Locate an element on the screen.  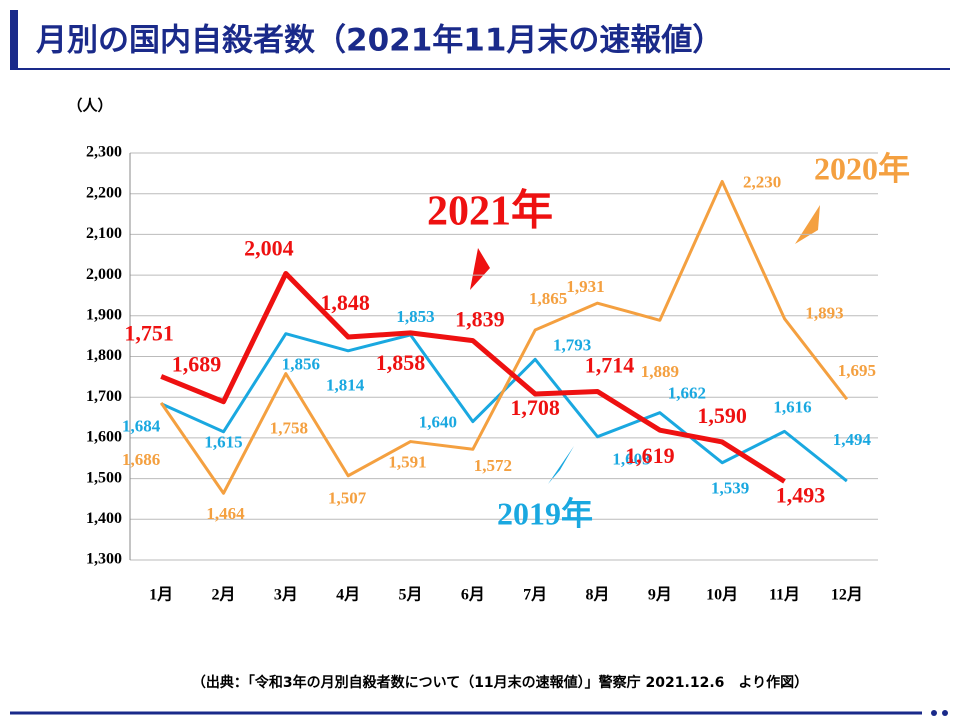
data-label: 1,695 is located at coordinates (857, 370).